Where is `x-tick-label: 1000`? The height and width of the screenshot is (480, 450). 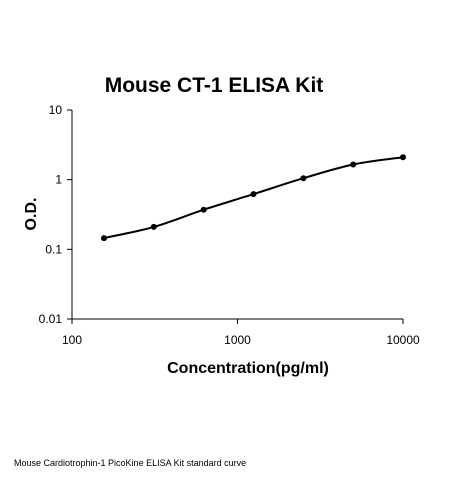 x-tick-label: 1000 is located at coordinates (237, 340).